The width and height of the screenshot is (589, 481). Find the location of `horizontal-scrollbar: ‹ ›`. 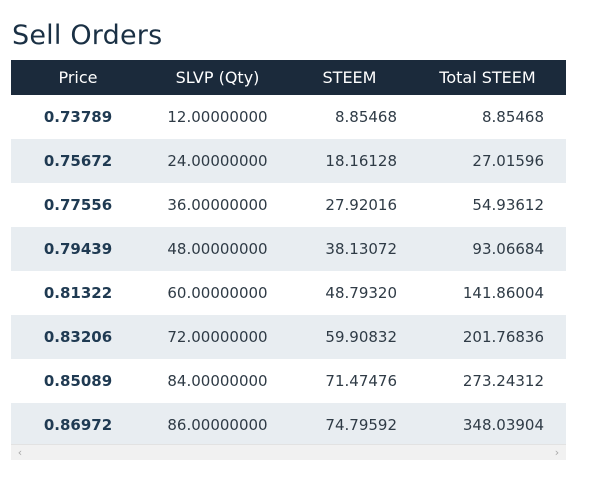

horizontal-scrollbar: ‹ › is located at coordinates (288, 452).